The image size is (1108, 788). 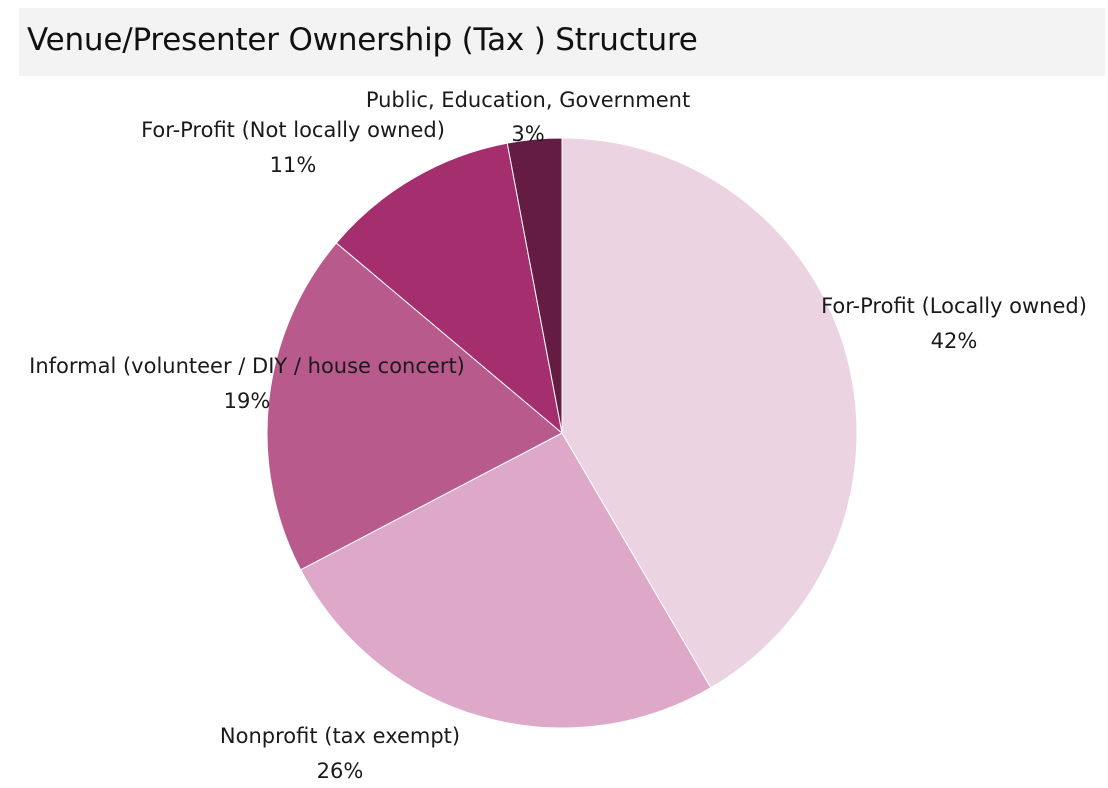 What do you see at coordinates (340, 736) in the screenshot?
I see `slice-category-label: Nonprofit (tax exempt)` at bounding box center [340, 736].